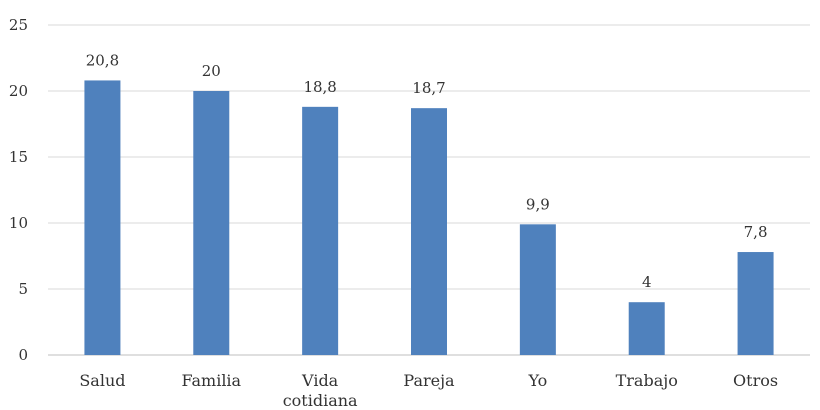 This screenshot has height=410, width=820. Describe the element at coordinates (428, 88) in the screenshot. I see `data-label: 18,7` at that location.